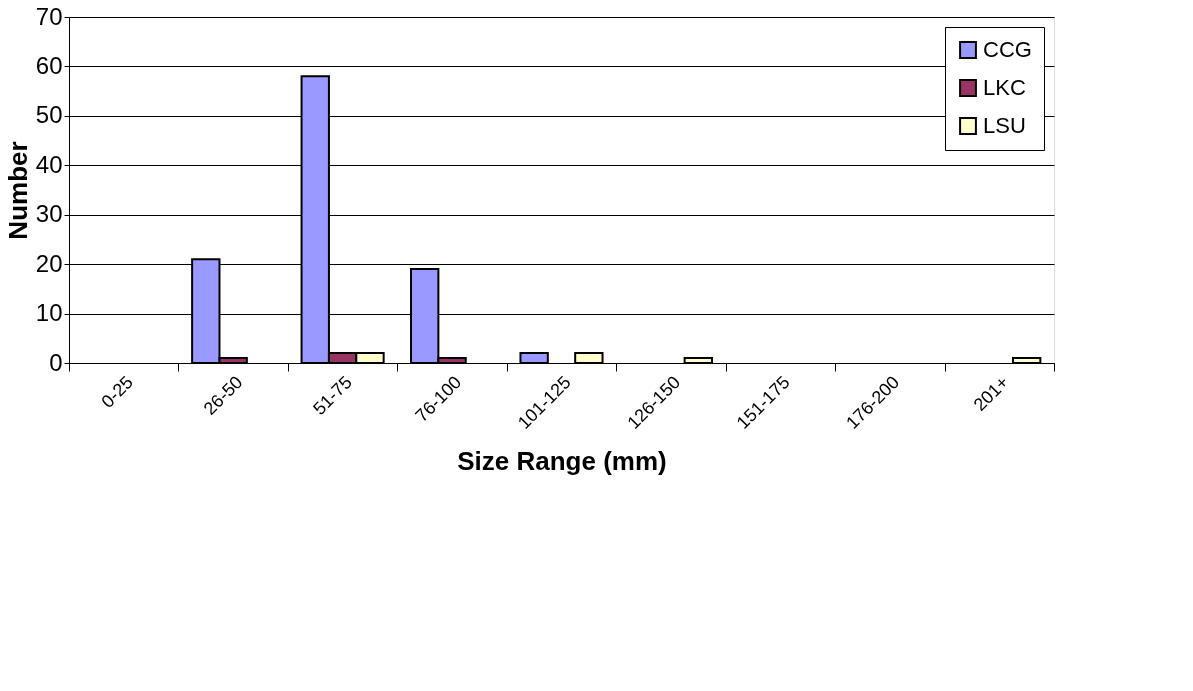  What do you see at coordinates (49, 164) in the screenshot?
I see `y-tick-label: 40` at bounding box center [49, 164].